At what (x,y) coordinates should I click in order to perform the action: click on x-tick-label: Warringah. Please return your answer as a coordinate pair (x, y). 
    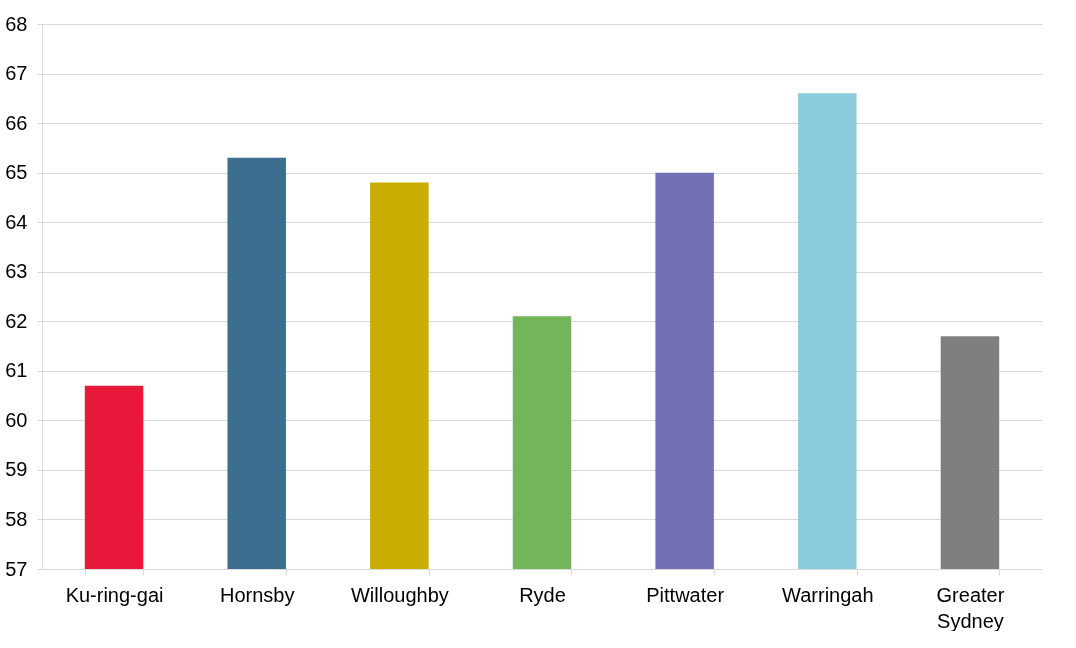
    Looking at the image, I should click on (828, 594).